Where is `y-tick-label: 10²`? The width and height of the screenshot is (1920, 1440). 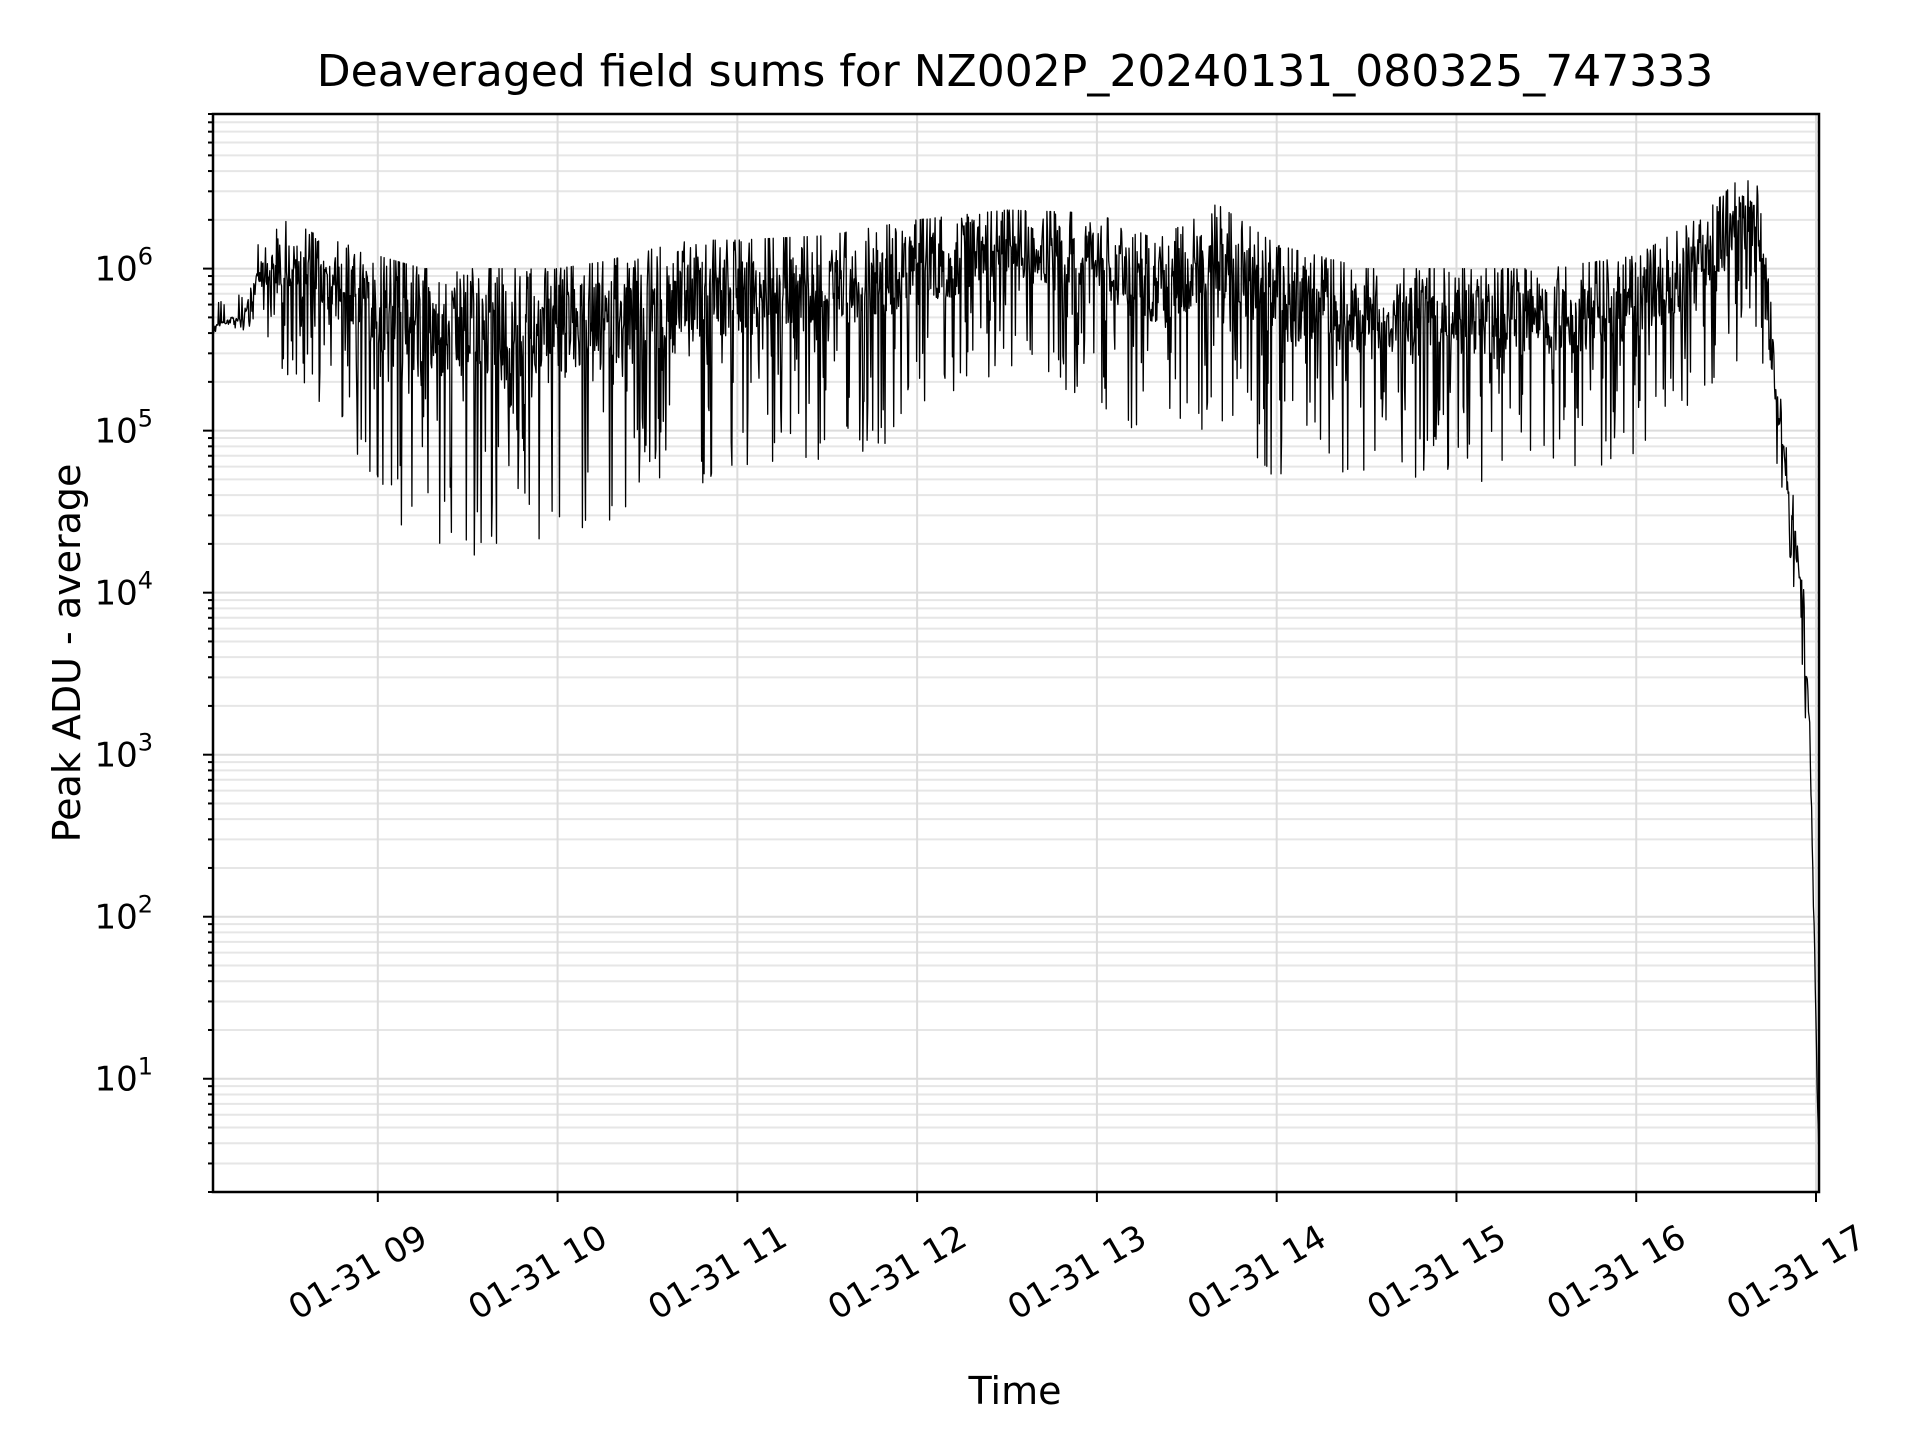
y-tick-label: 10² is located at coordinates (123, 914).